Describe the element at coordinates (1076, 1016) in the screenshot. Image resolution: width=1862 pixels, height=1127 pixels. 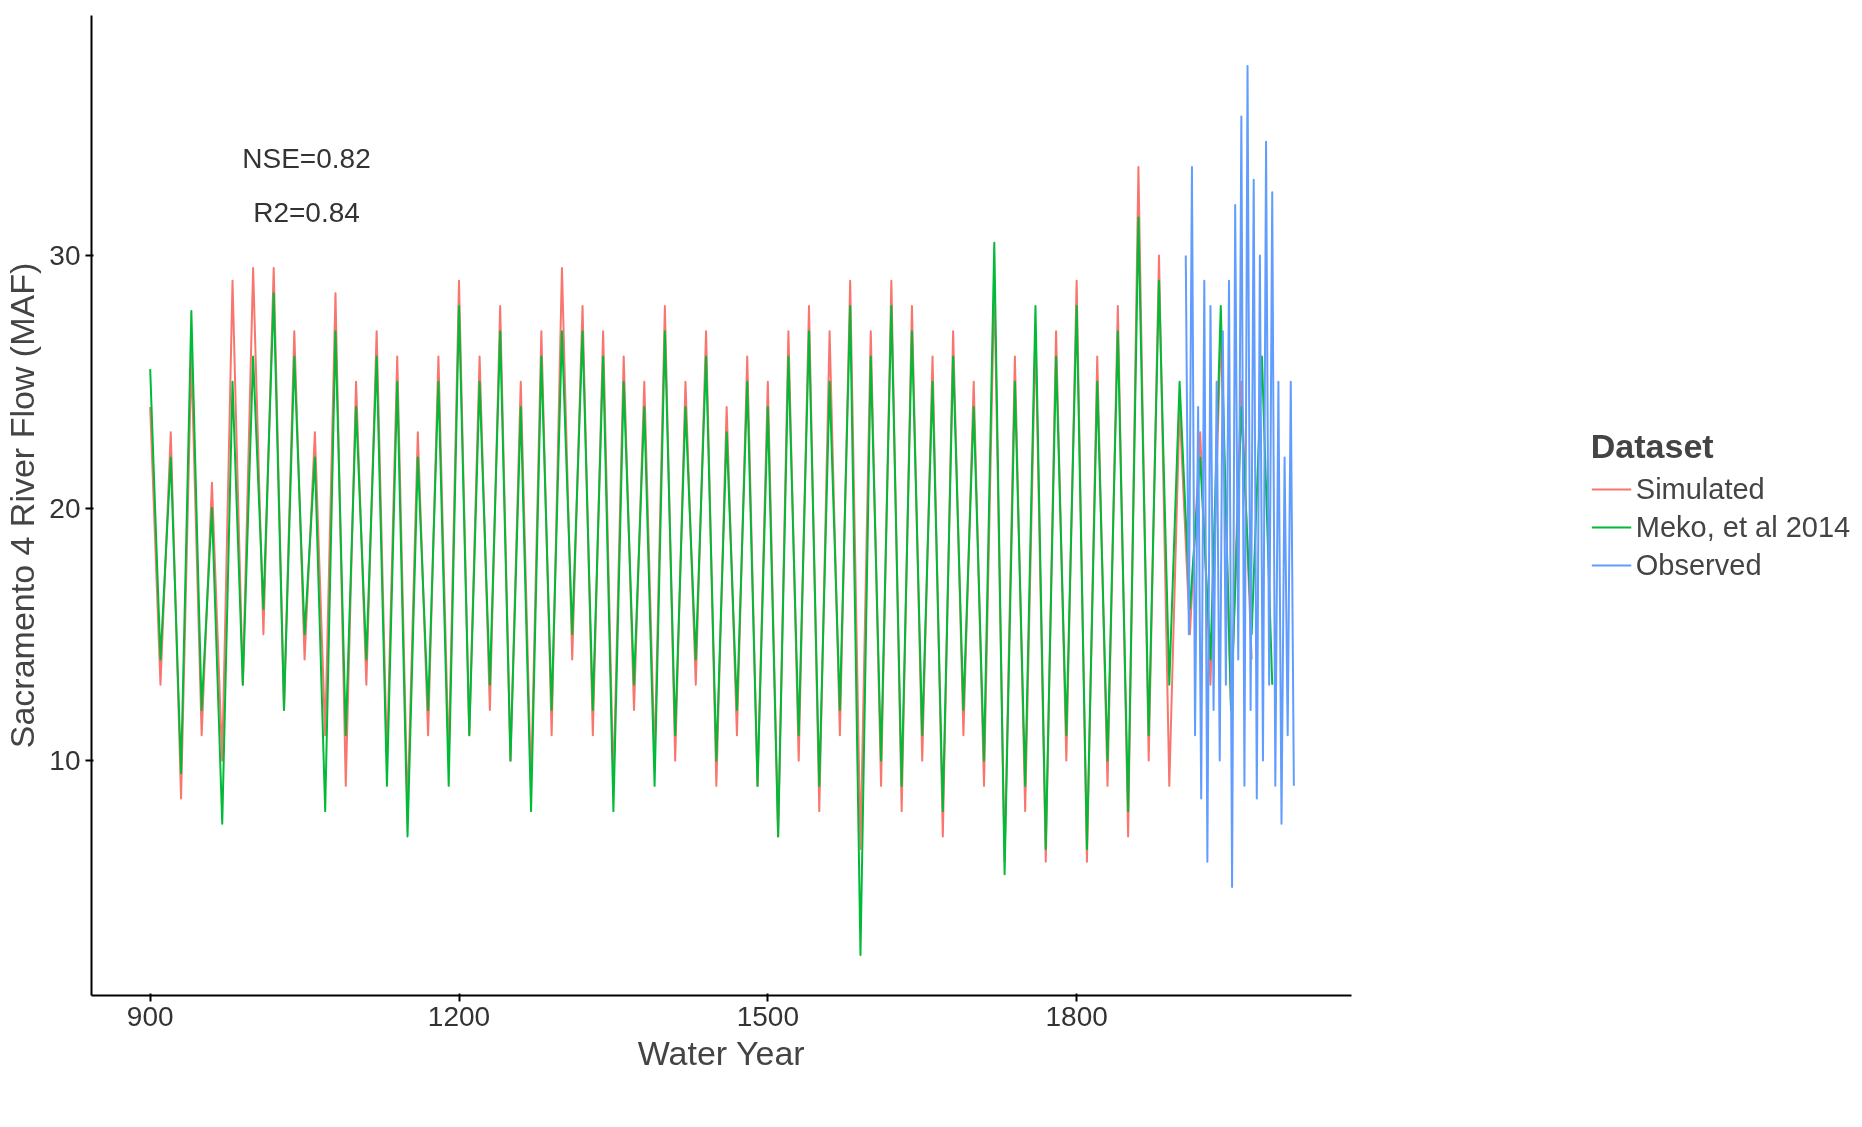
I see `x-tick-label: 1800` at that location.